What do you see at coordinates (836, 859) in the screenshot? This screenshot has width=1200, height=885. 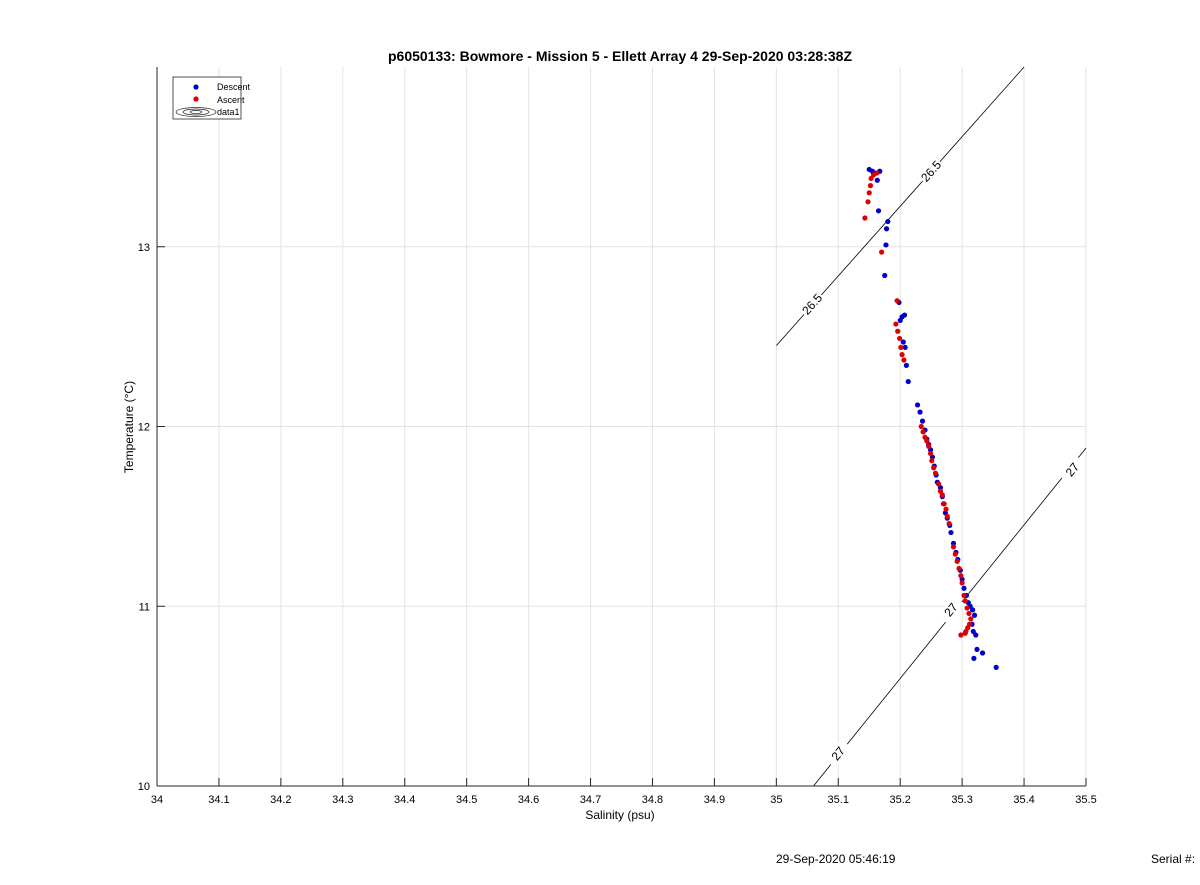 I see `footer-date: 29-Sep-2020 05:46:19` at bounding box center [836, 859].